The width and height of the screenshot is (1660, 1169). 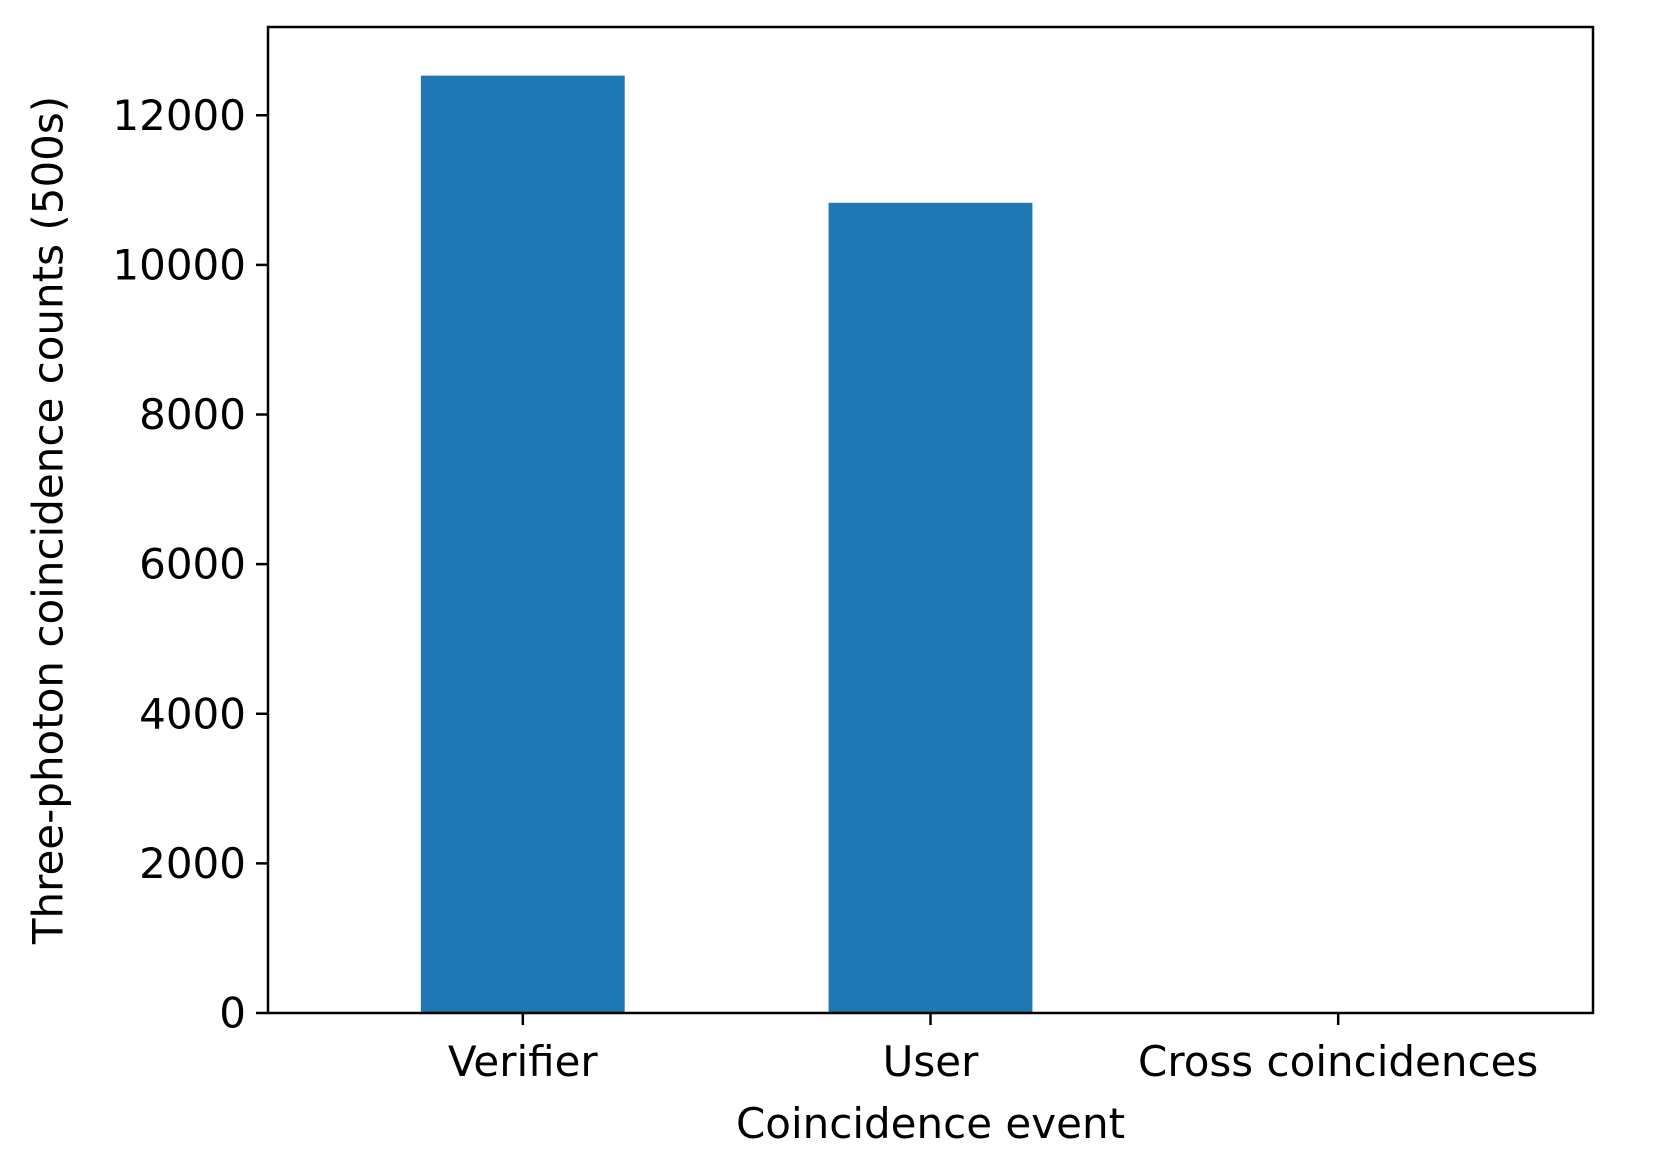 I want to click on x-axis: Verifier User Cross coincidences, so click(x=993, y=1049).